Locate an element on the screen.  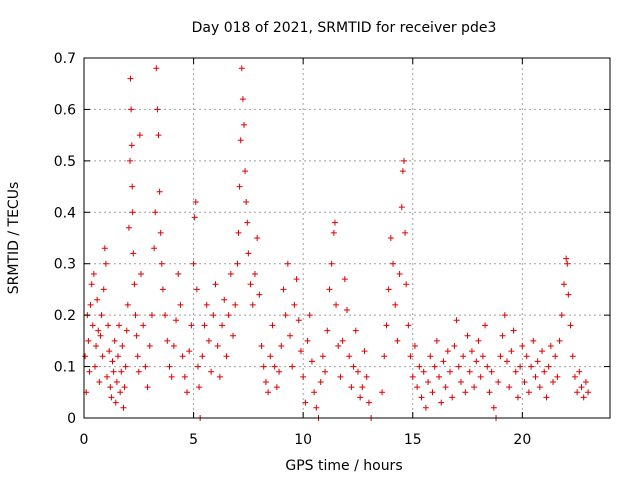
x-axis-label: GPS time / hours is located at coordinates (343, 466).